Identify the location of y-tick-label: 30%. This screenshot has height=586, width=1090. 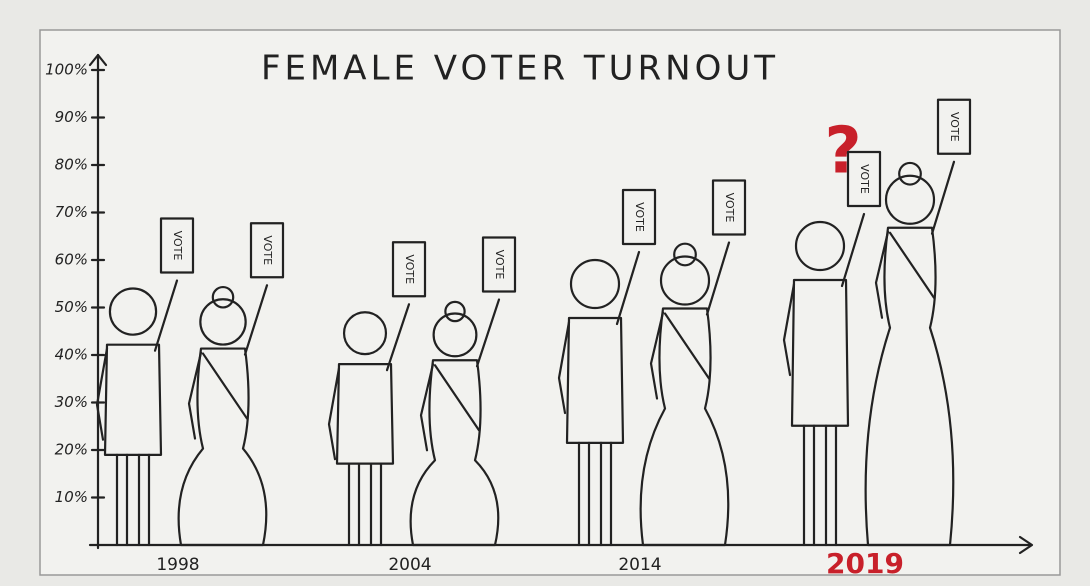
(71, 402).